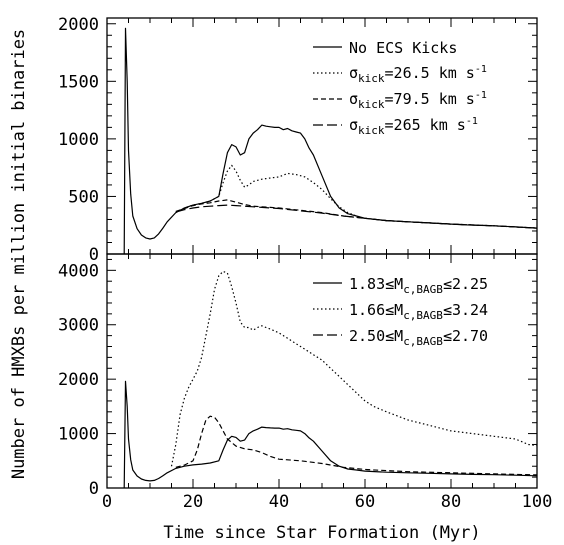 This screenshot has width=564, height=545. I want to click on legend-label-mc-250: 2.50≤Mc,BAGB≤2.70, so click(418, 337).